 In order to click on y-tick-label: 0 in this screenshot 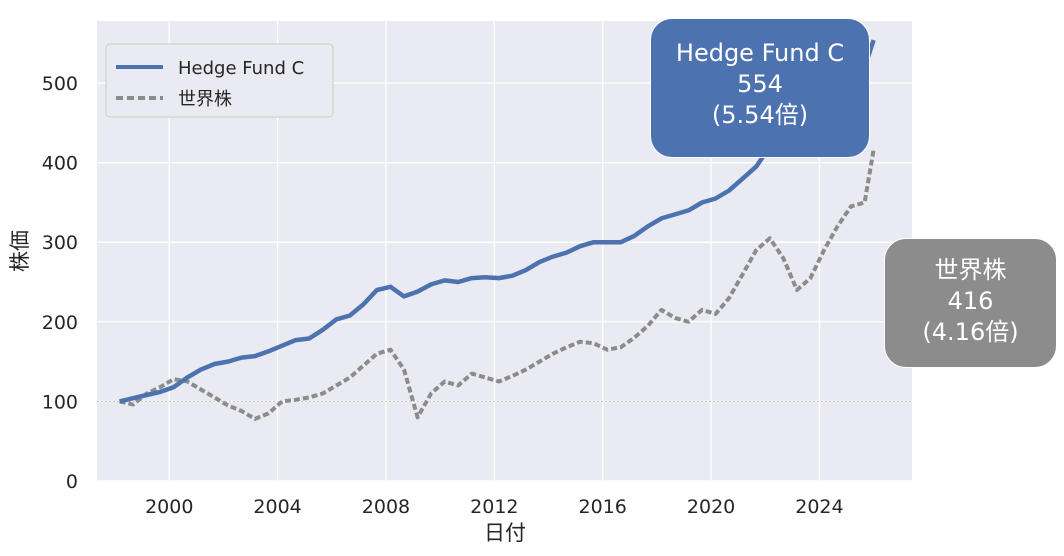, I will do `click(72, 482)`.